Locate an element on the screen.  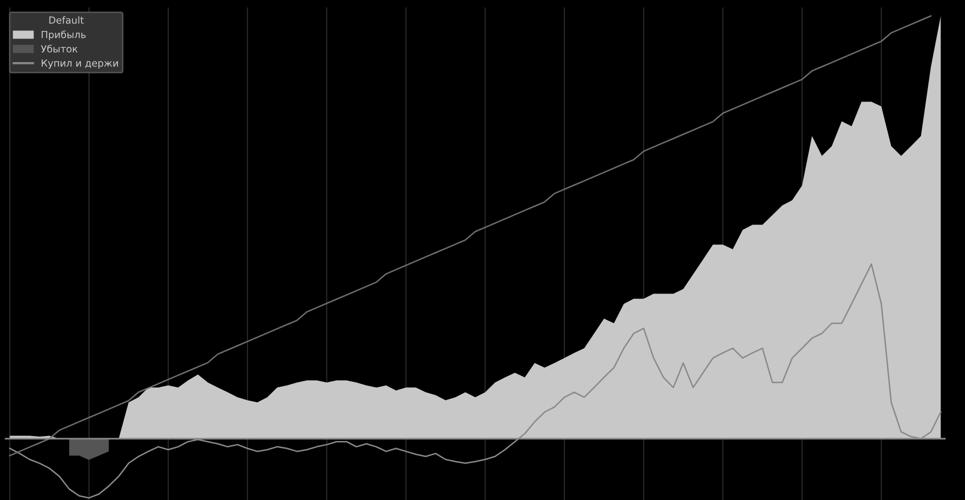
legend-label: Прибыль is located at coordinates (64, 35).